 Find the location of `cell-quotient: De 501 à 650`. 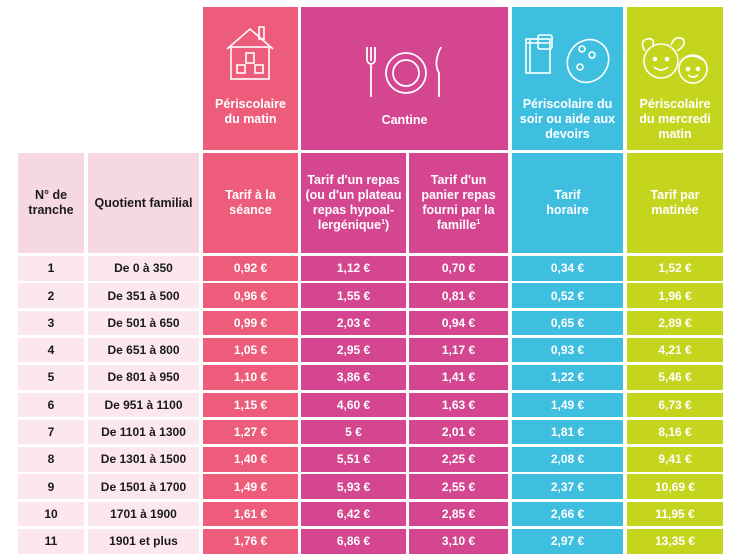

cell-quotient: De 501 à 650 is located at coordinates (143, 323).